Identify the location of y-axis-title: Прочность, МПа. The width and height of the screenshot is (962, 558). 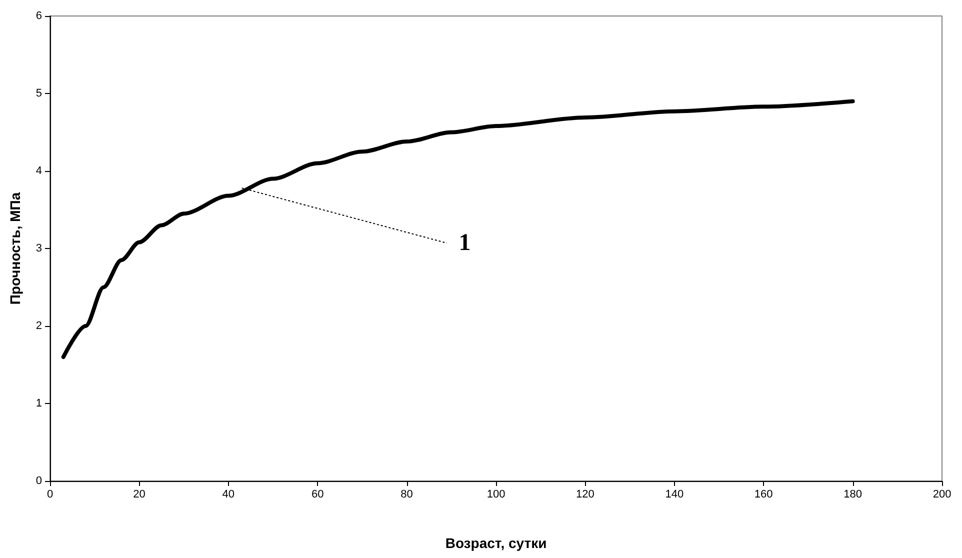
(15, 248).